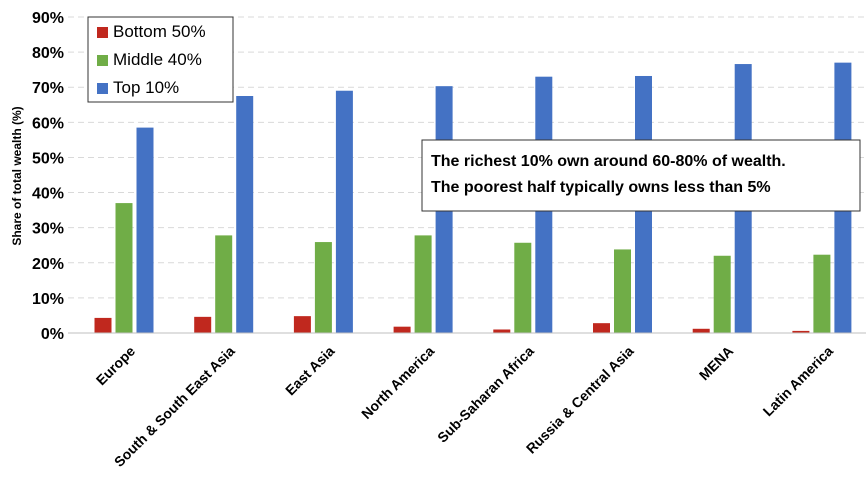 This screenshot has height=488, width=868. I want to click on bar-middle-40--europe, so click(124, 268).